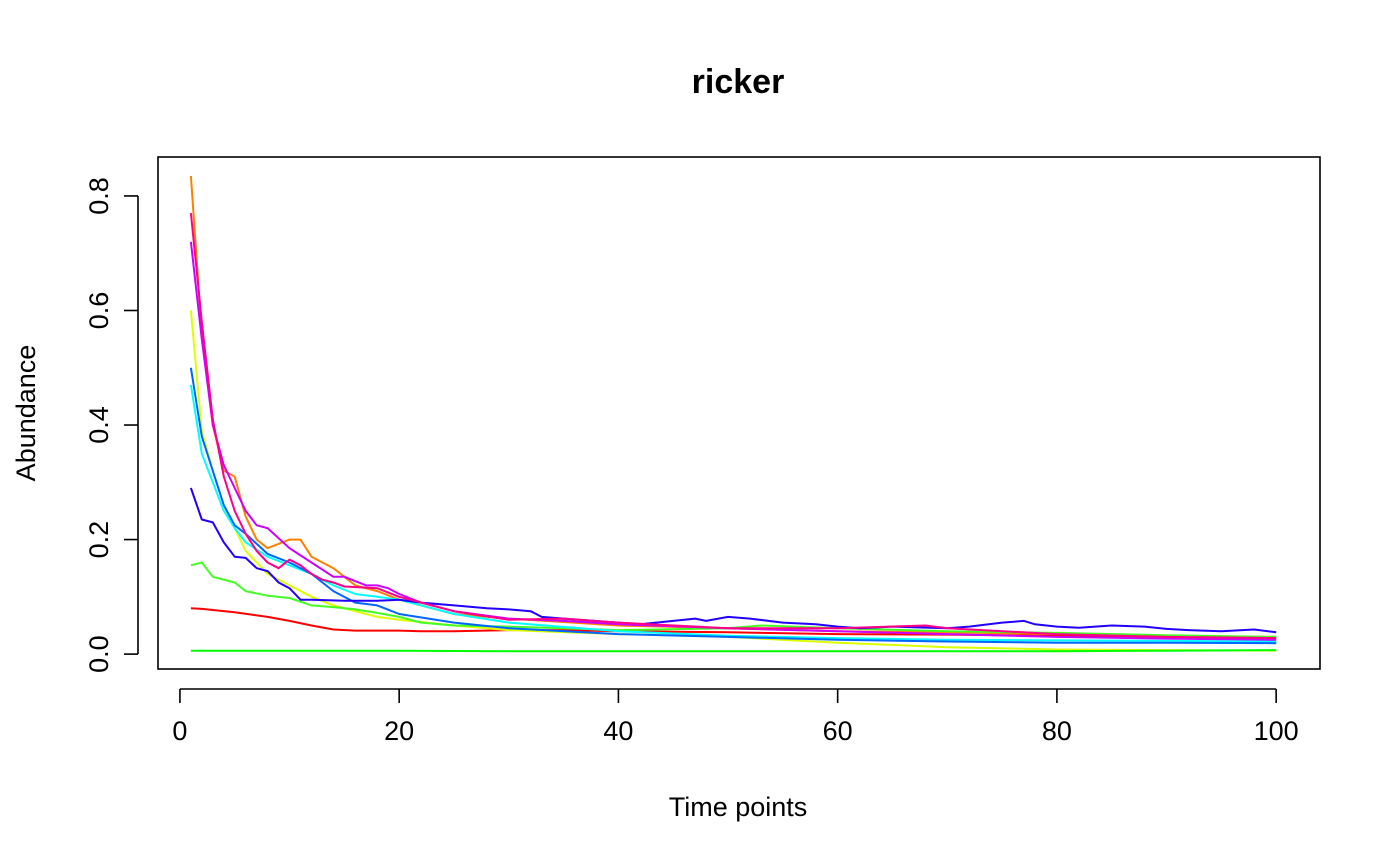 This screenshot has height=866, width=1400. Describe the element at coordinates (99, 540) in the screenshot. I see `y-tick-label: 0.2` at that location.